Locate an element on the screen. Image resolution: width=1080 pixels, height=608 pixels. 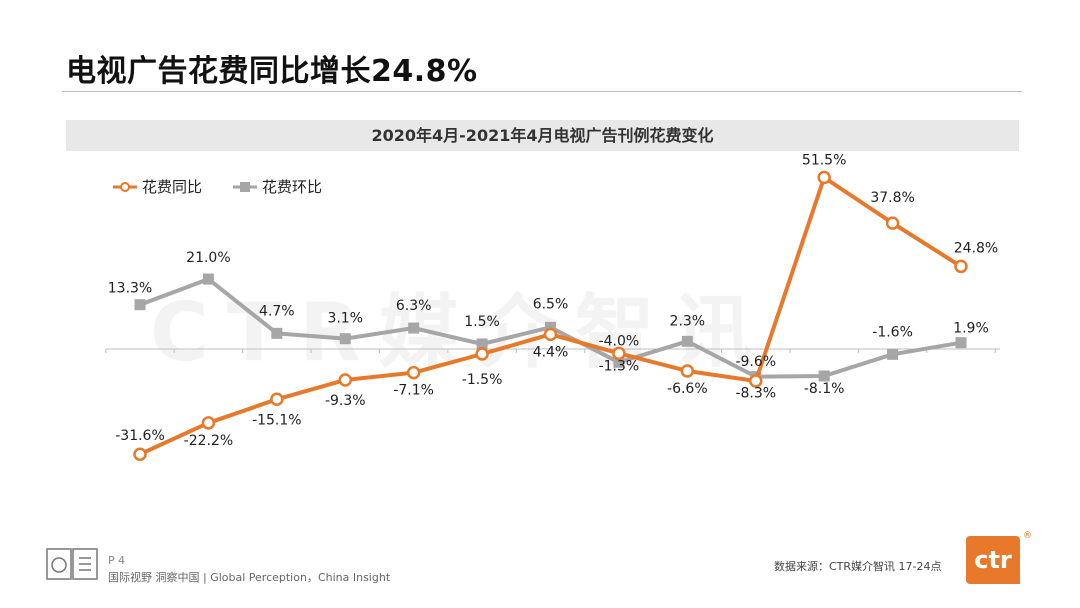
data-label-mom: 3.1% is located at coordinates (345, 319).